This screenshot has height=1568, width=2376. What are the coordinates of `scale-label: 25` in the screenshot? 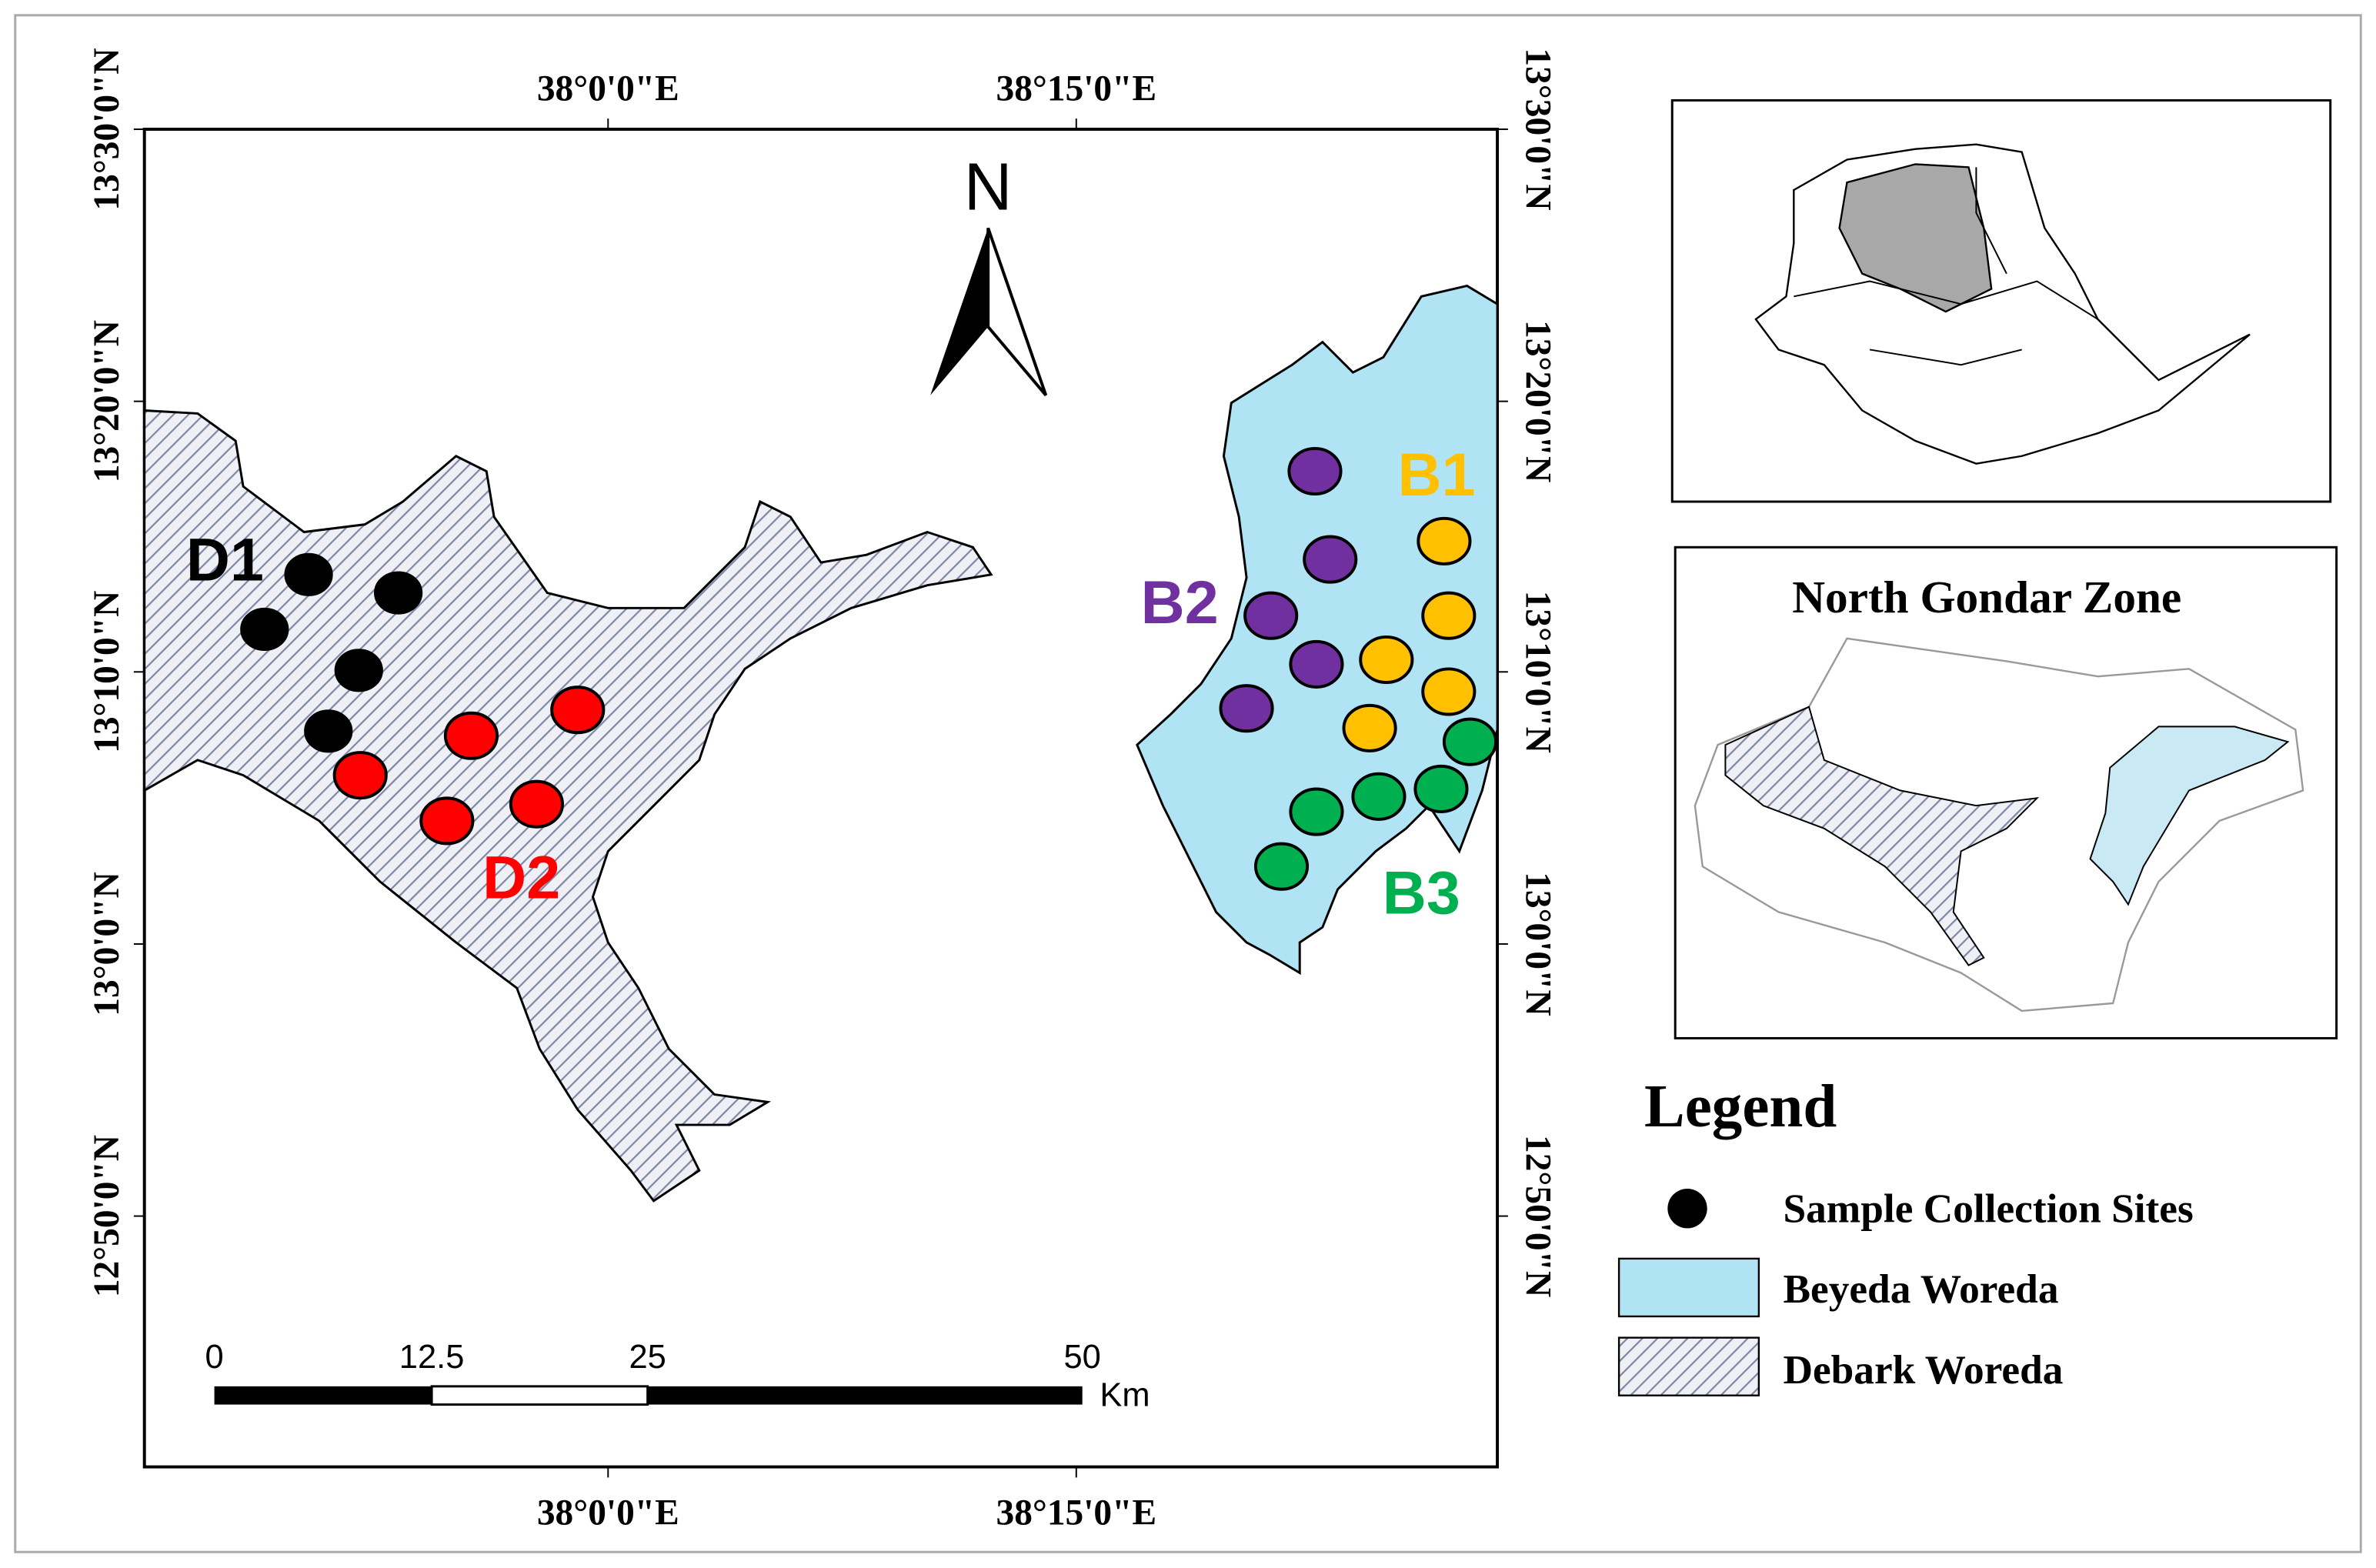 It's located at (647, 1357).